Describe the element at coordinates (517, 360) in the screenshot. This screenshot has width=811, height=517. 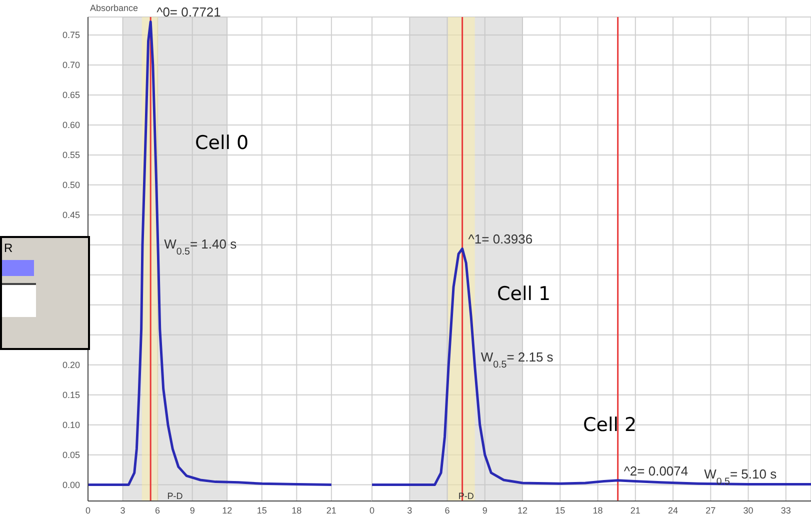
I see `annotation: W$_{0.5}$= 2.15 s` at that location.